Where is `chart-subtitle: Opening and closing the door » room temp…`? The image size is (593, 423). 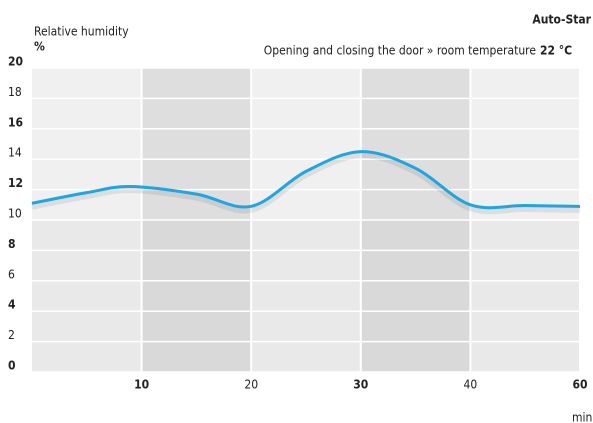 chart-subtitle: Opening and closing the door » room temp… is located at coordinates (400, 51).